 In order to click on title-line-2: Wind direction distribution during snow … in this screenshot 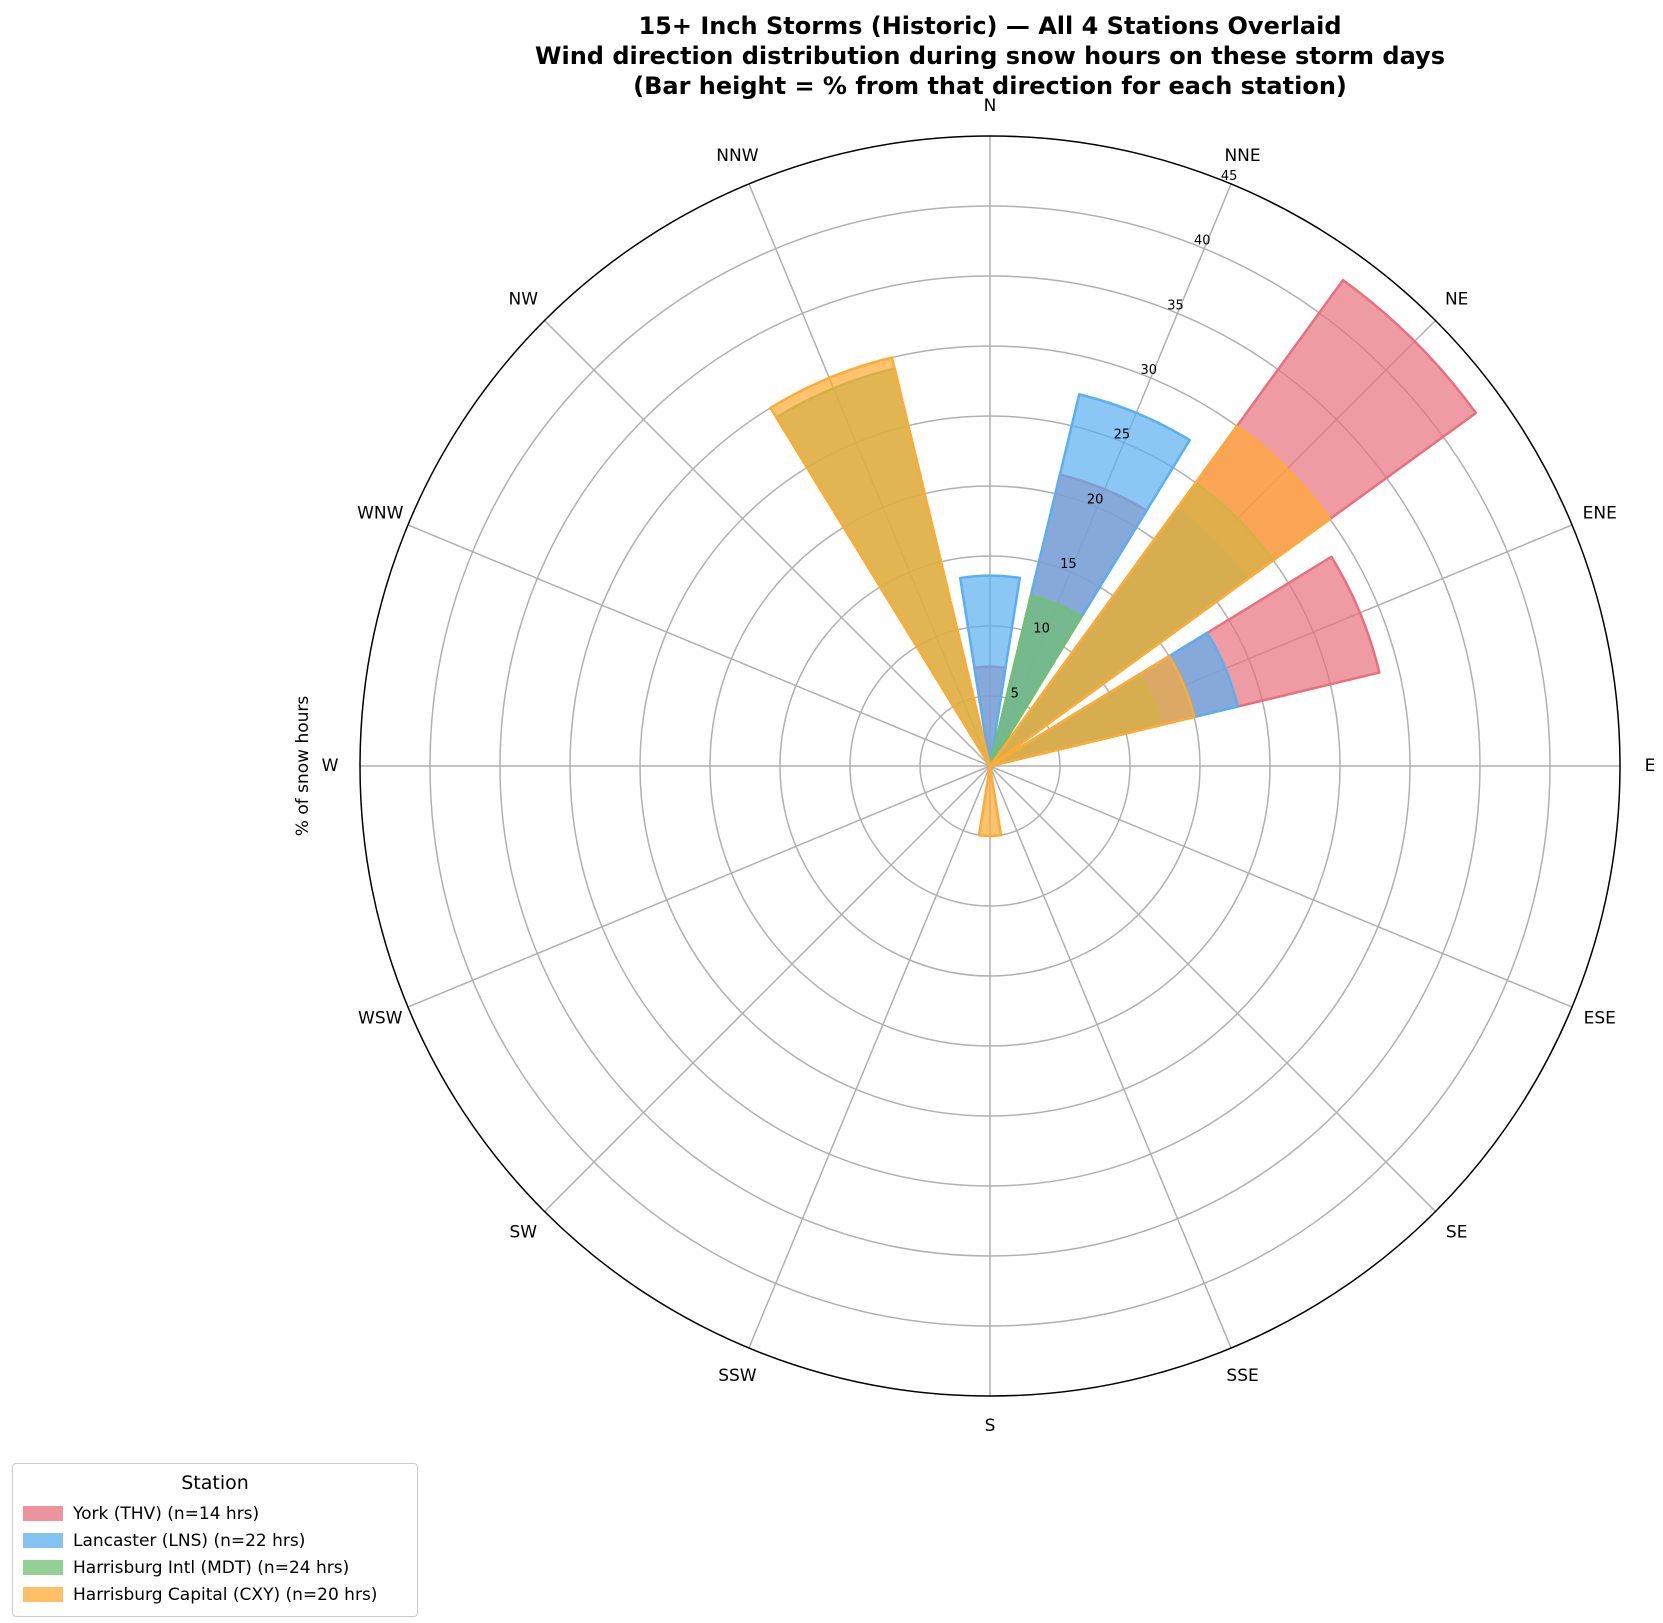, I will do `click(990, 56)`.